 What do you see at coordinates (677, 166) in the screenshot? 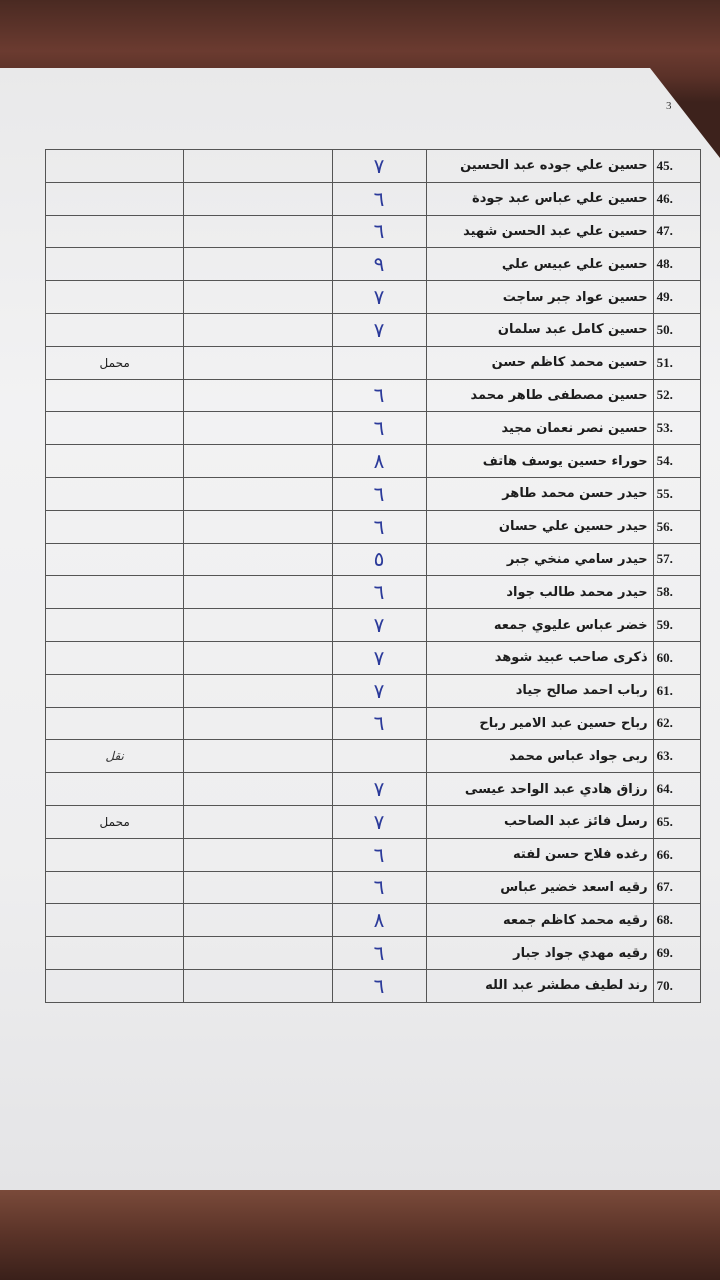
I see `number-cell: 45.` at bounding box center [677, 166].